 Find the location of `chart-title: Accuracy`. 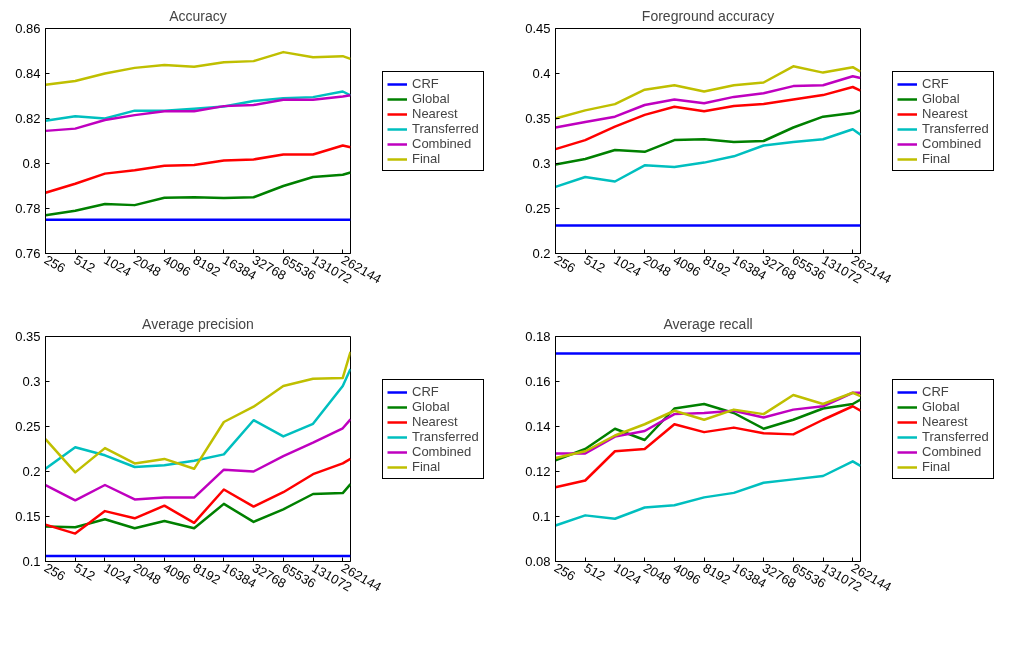

chart-title: Accuracy is located at coordinates (198, 15).